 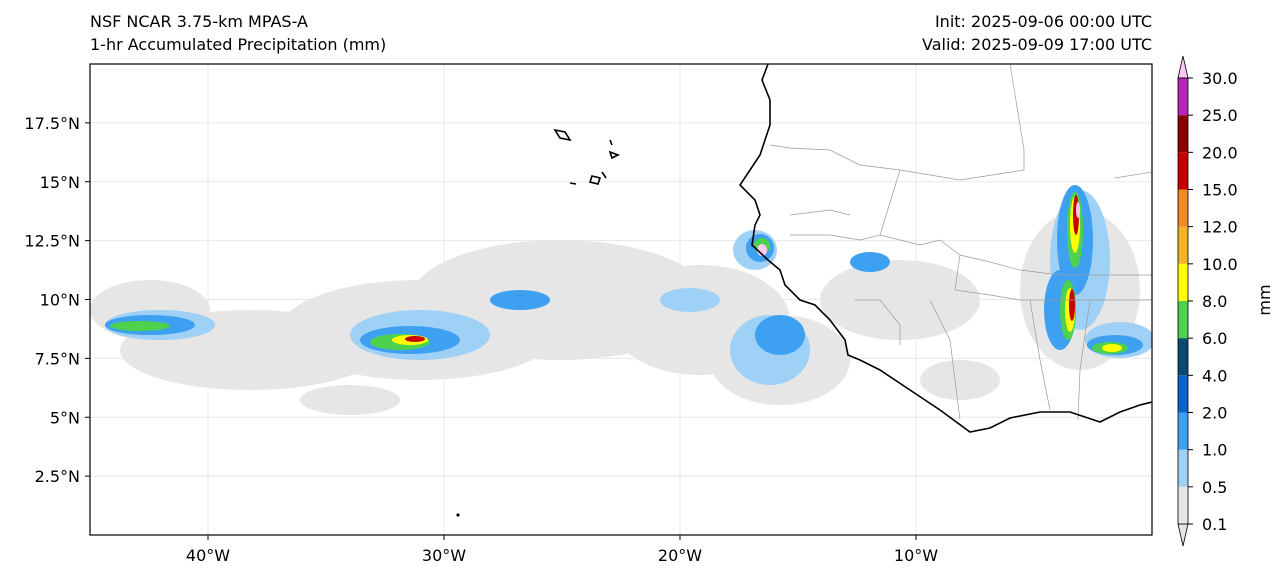 What do you see at coordinates (1214, 338) in the screenshot?
I see `colorbar-tick-label: 6.0` at bounding box center [1214, 338].